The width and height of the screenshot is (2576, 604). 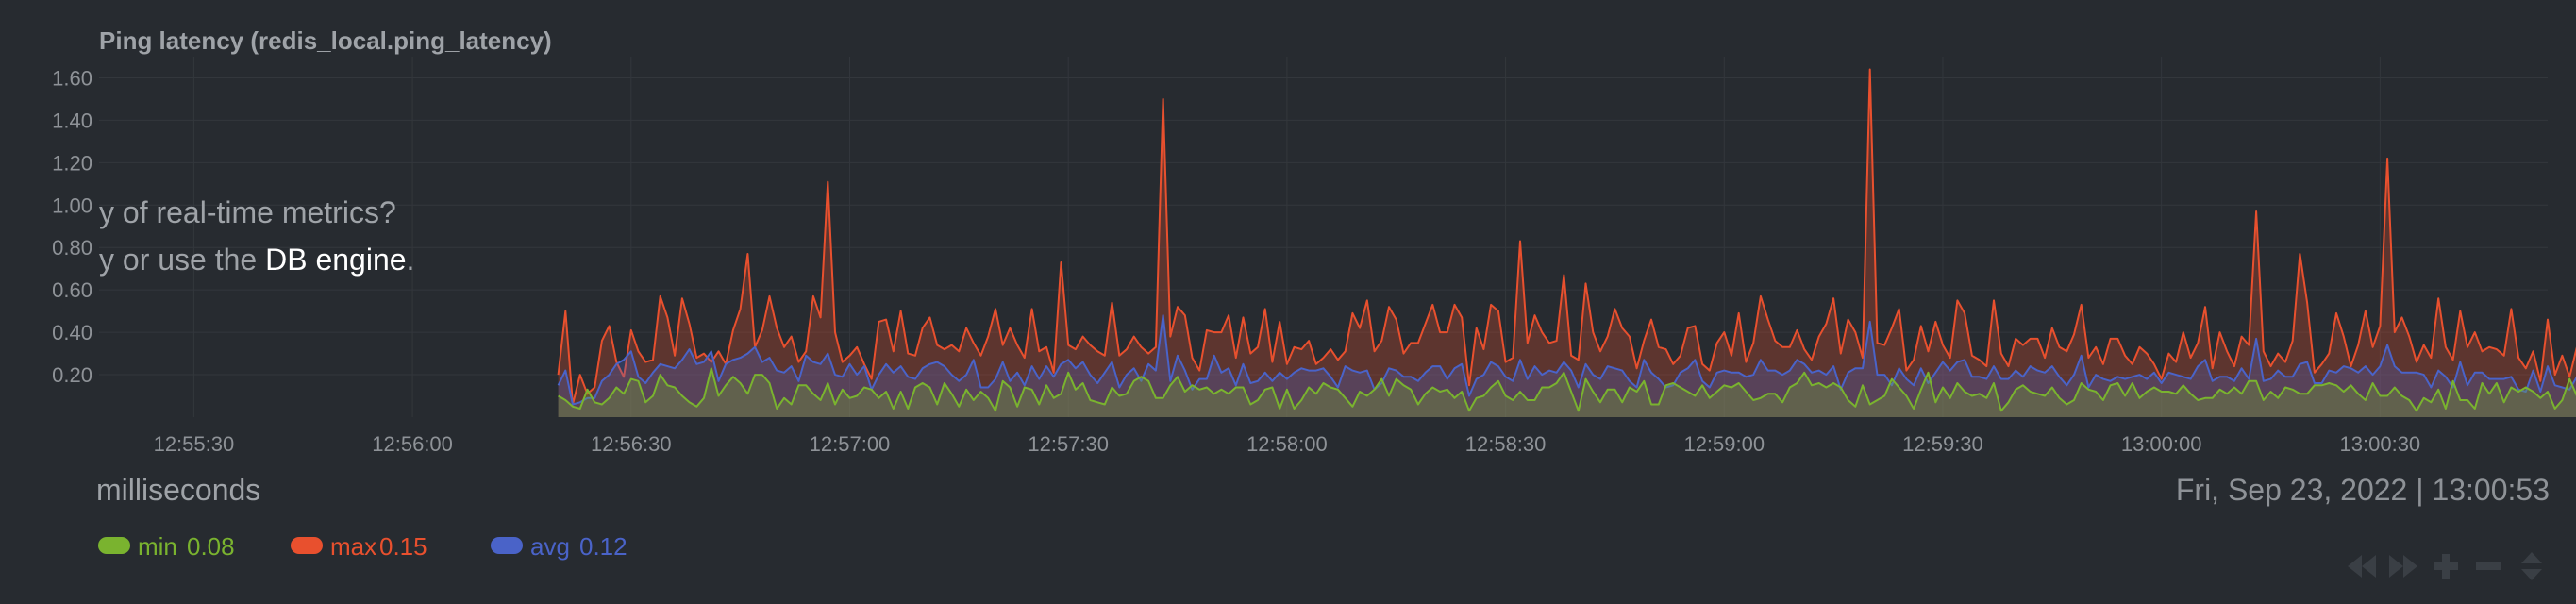 I want to click on legend-item-max: max 0.15, so click(x=359, y=546).